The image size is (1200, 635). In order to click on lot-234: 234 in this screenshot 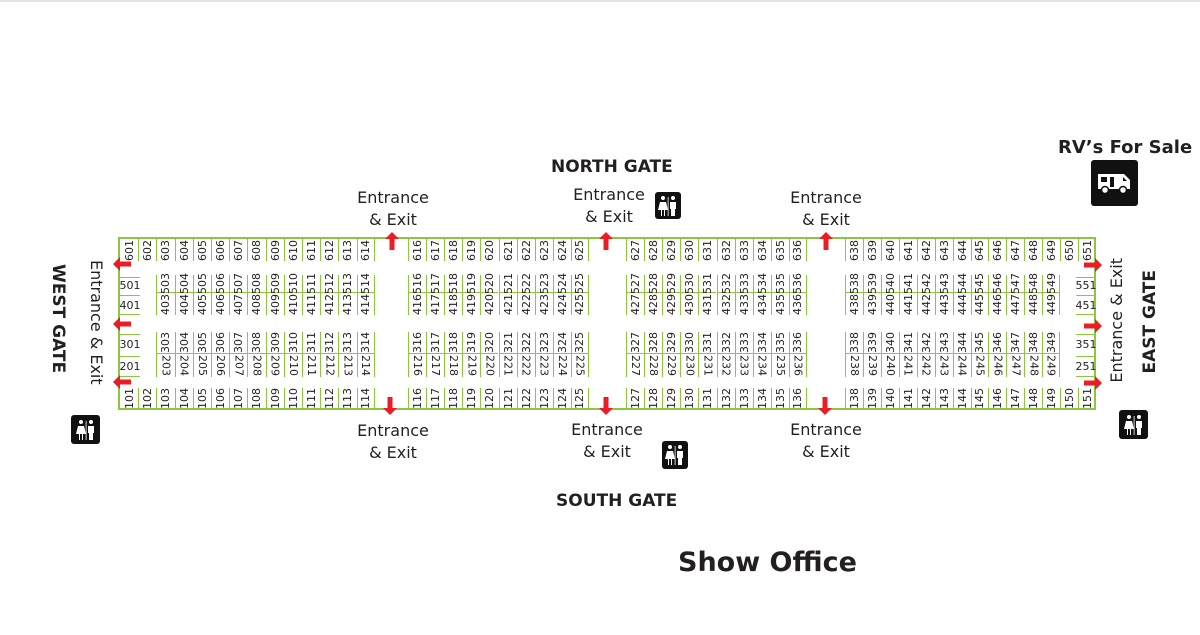, I will do `click(761, 365)`.